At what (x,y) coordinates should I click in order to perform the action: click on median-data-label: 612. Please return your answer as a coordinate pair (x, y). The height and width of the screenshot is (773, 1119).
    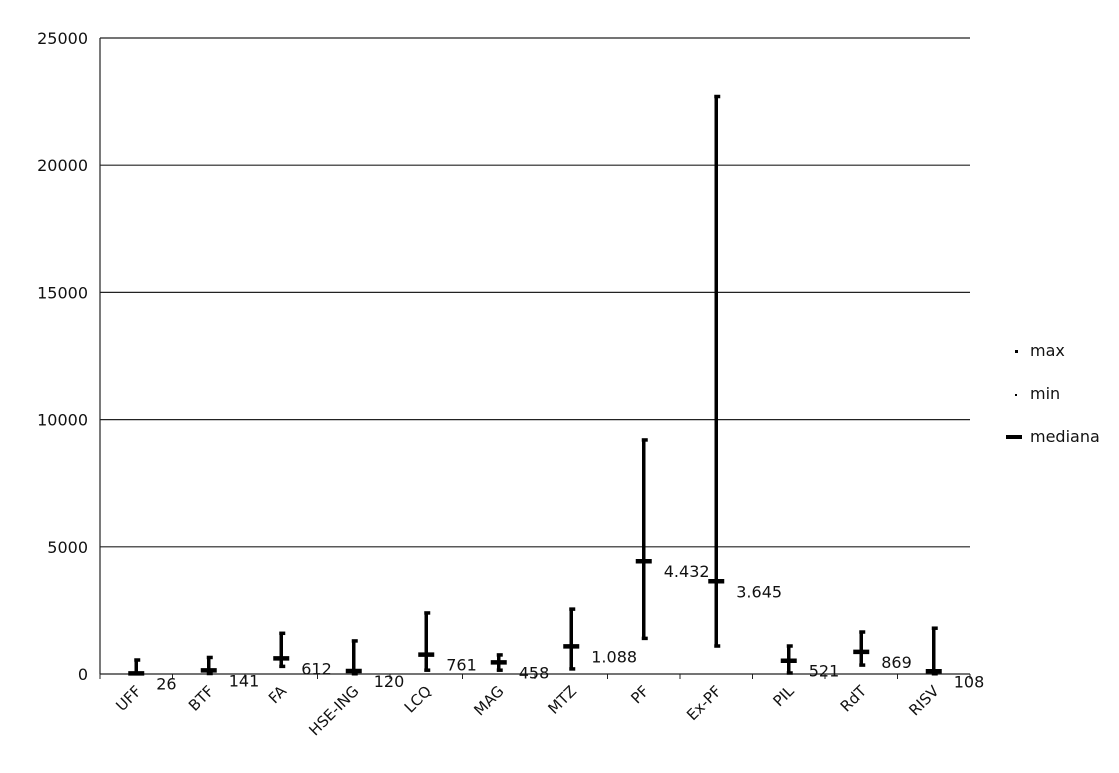
    Looking at the image, I should click on (316, 668).